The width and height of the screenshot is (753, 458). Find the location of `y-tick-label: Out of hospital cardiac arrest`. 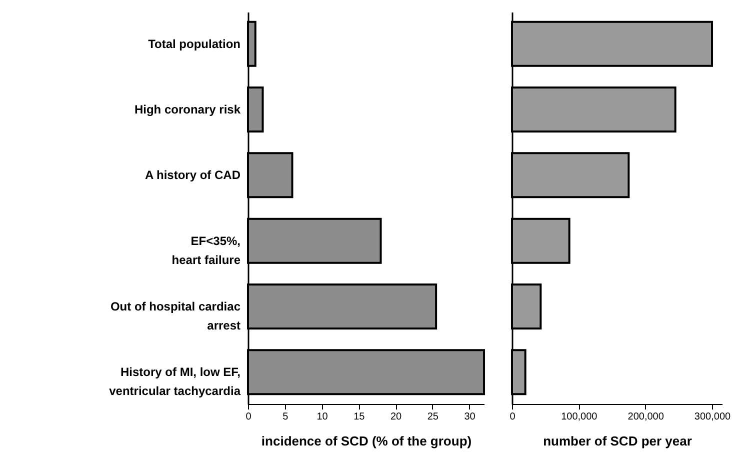

y-tick-label: Out of hospital cardiac arrest is located at coordinates (175, 315).